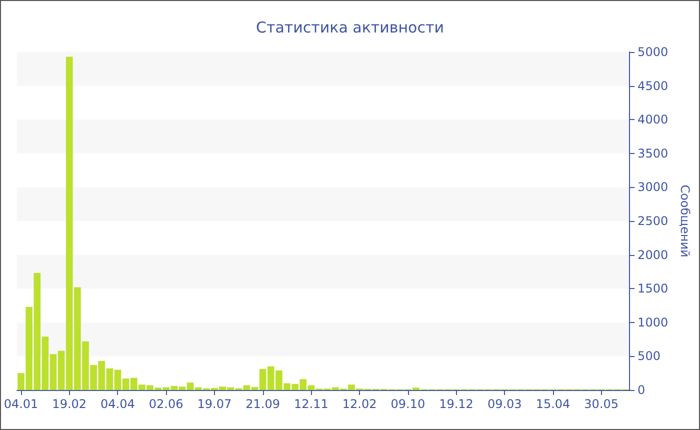 The height and width of the screenshot is (430, 700). I want to click on x-tick-label: 09.10, so click(408, 404).